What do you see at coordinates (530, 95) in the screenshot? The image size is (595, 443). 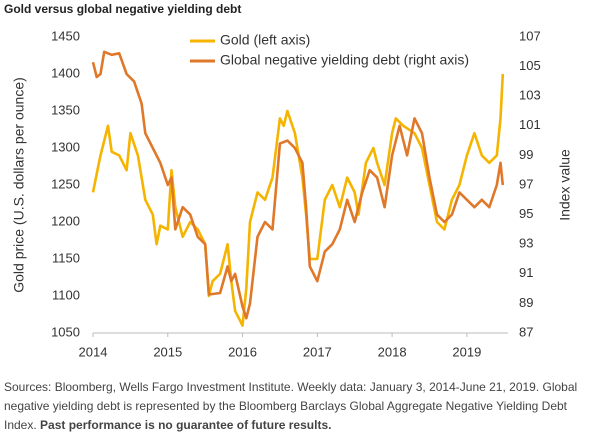 I see `y2-tick-label: 103` at bounding box center [530, 95].